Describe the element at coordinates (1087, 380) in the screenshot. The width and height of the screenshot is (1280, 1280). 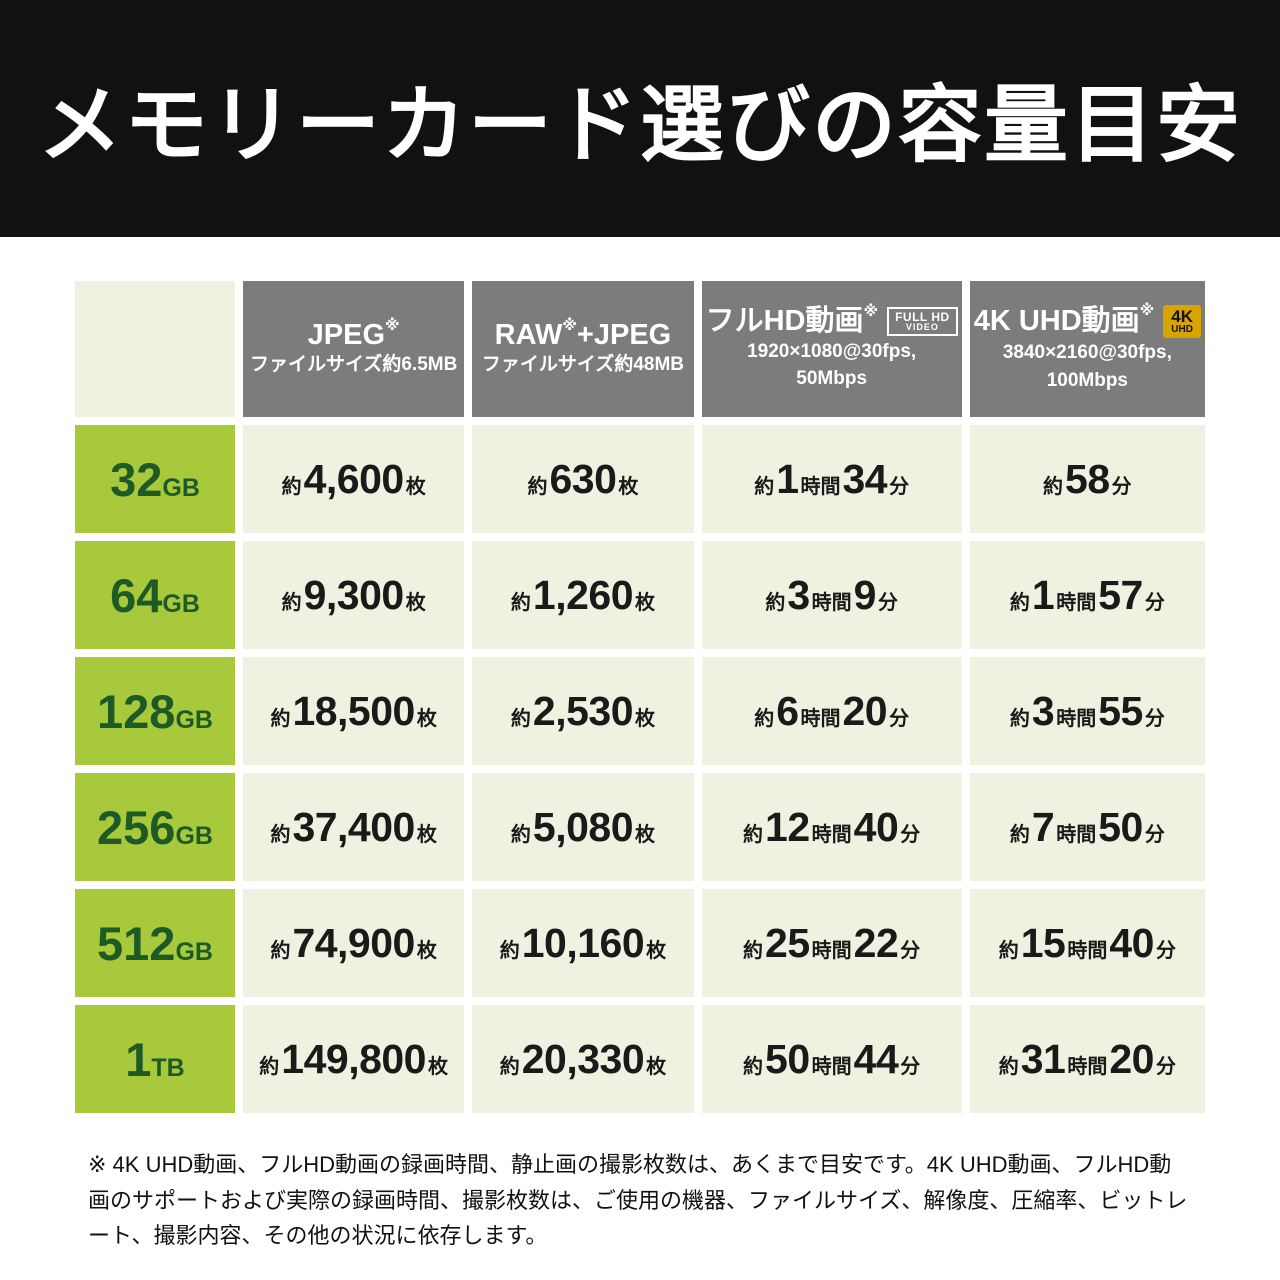
I see `column-subtitle: 100Mbps` at that location.